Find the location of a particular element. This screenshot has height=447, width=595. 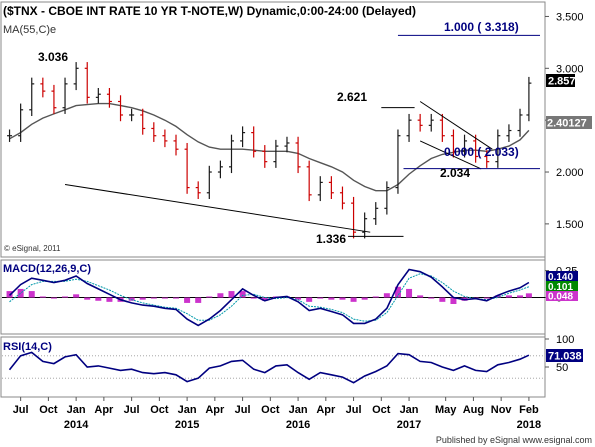

macd-value-label: 0.140 is located at coordinates (560, 277).